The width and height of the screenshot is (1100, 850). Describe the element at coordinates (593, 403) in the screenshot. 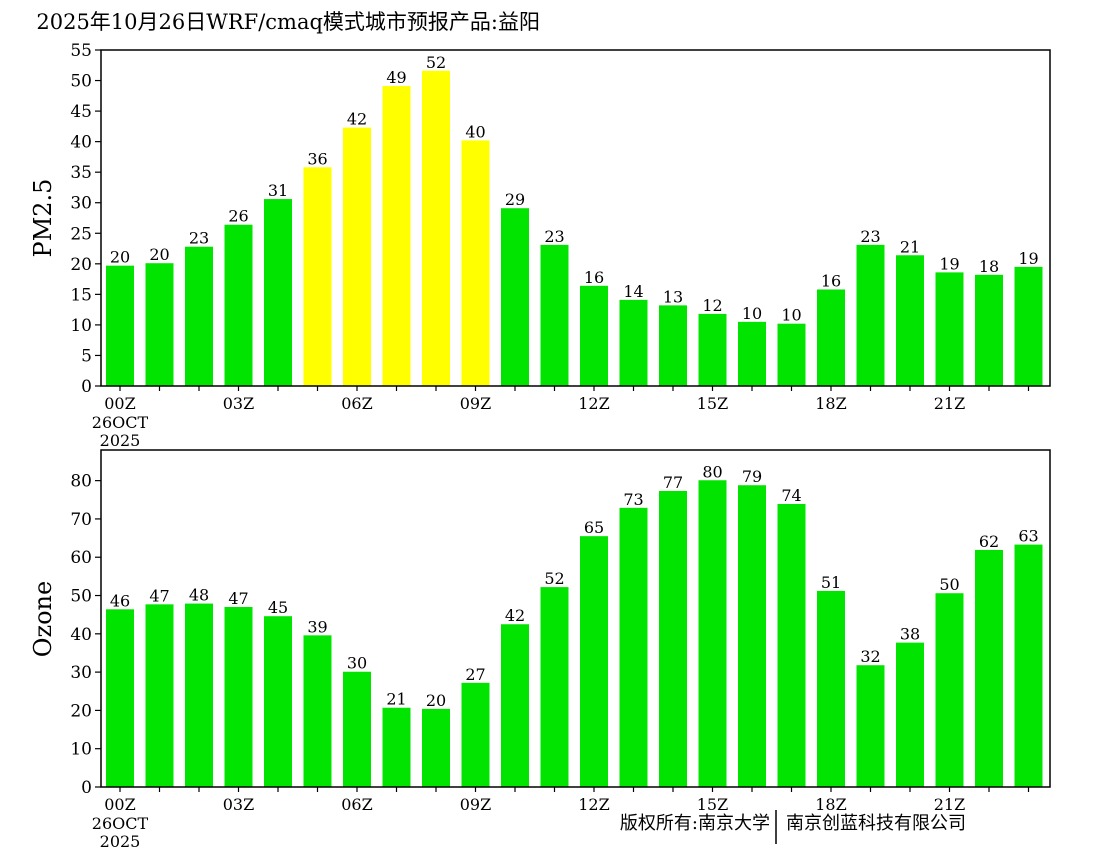

I see `pm25-x-tick-label: 12Z` at that location.